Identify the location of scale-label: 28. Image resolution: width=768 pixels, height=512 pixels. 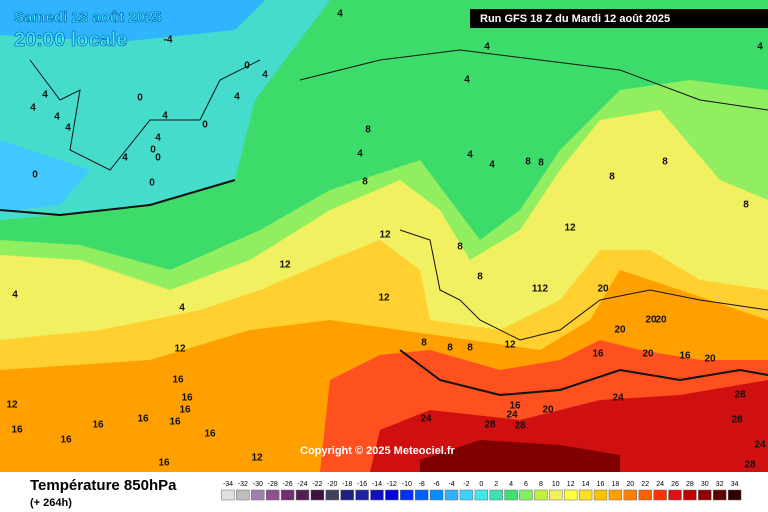
(690, 484).